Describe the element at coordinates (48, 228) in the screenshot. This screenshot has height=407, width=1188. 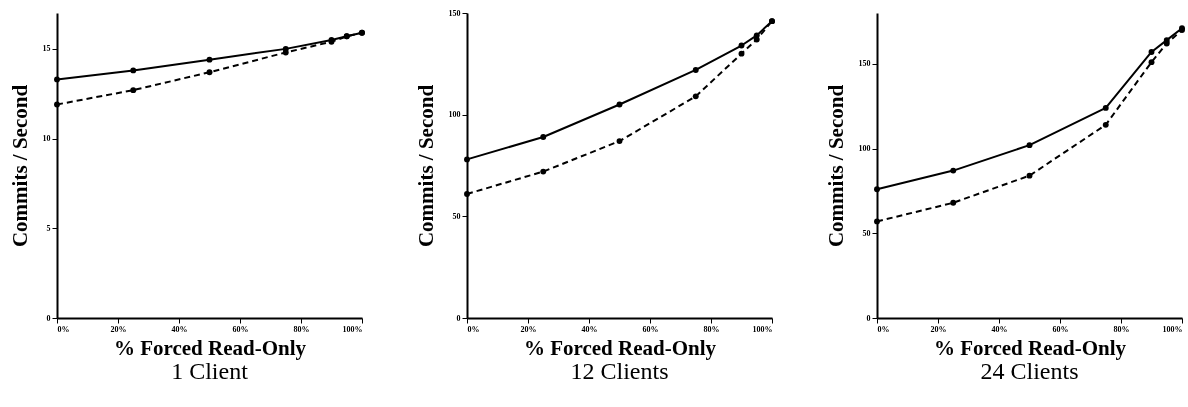
I see `y-tick-label: 5` at that location.